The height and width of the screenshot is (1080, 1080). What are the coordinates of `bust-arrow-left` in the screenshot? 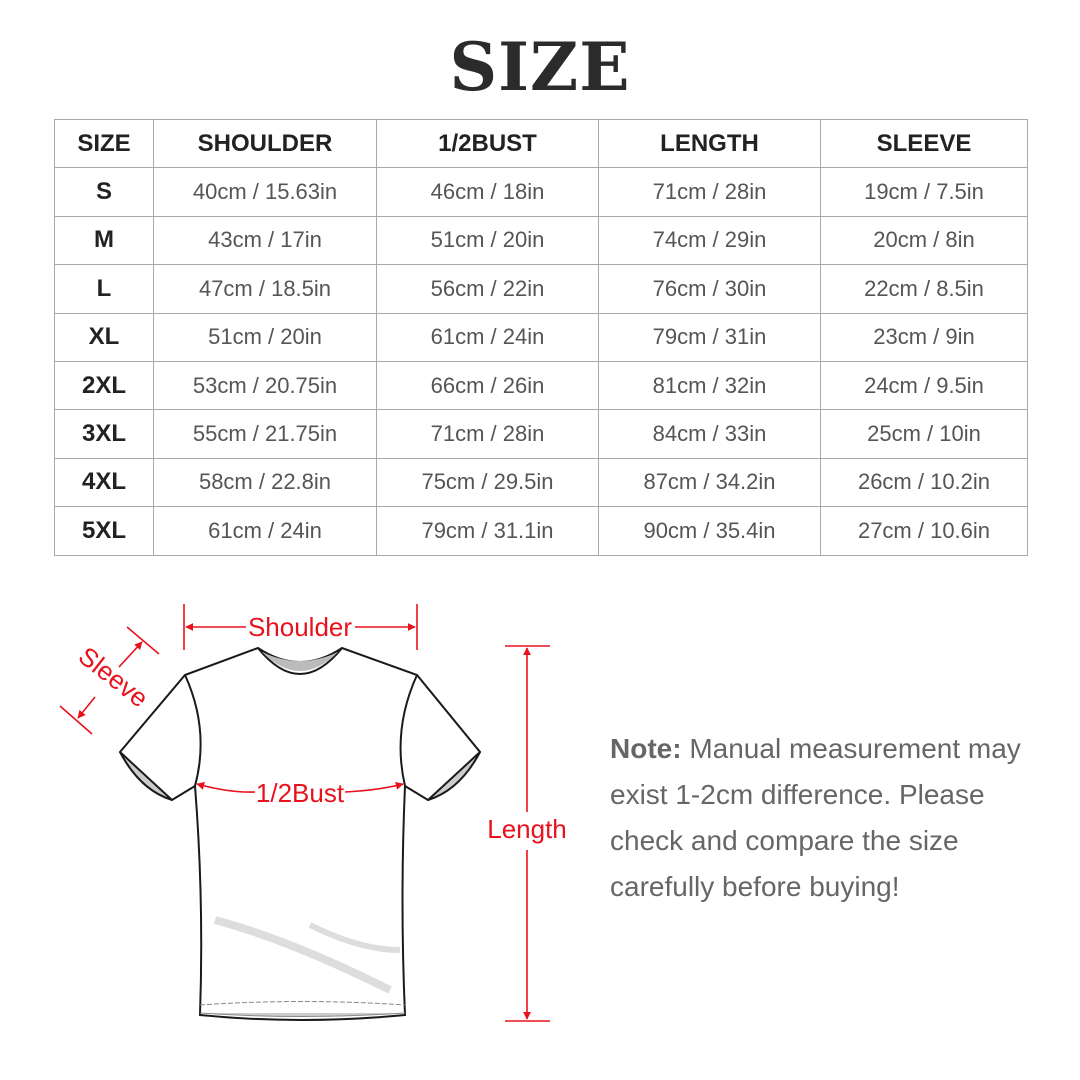 It's located at (226, 787).